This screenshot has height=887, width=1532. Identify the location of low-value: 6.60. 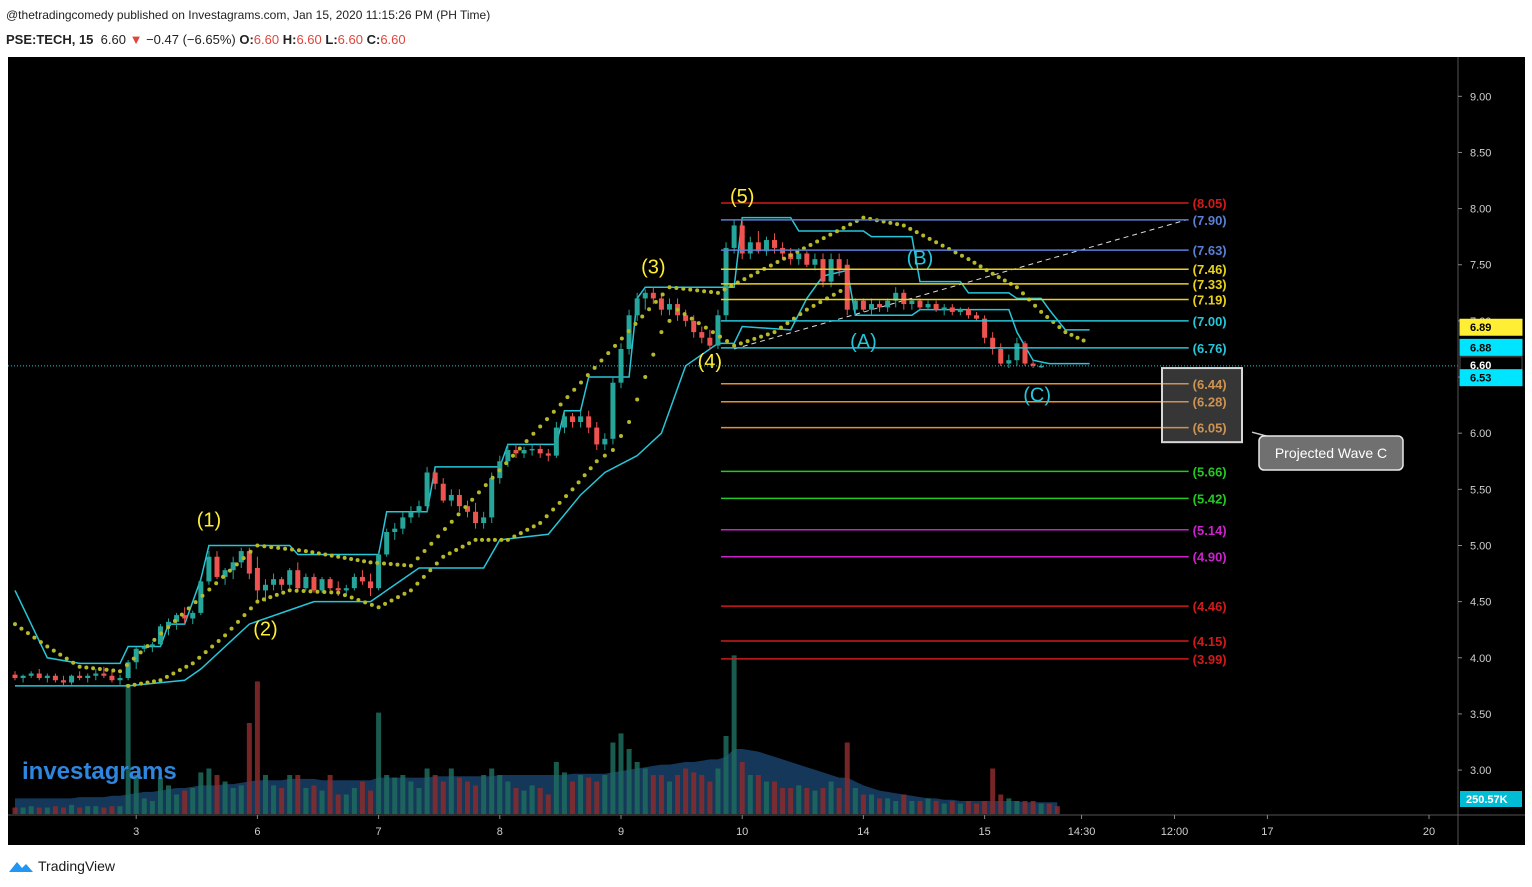
(350, 39).